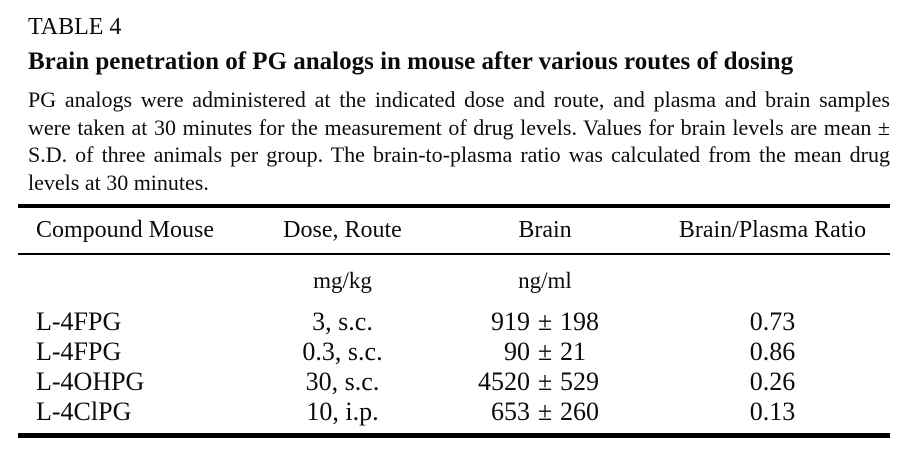 The image size is (907, 454). I want to click on cell-compound: L-4OHPG, so click(90, 381).